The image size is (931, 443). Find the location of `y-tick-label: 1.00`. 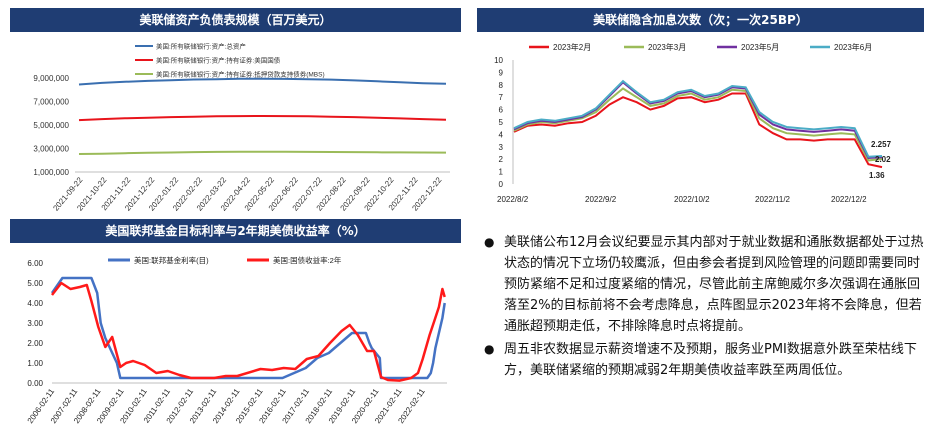

y-tick-label: 1.00 is located at coordinates (35, 363).